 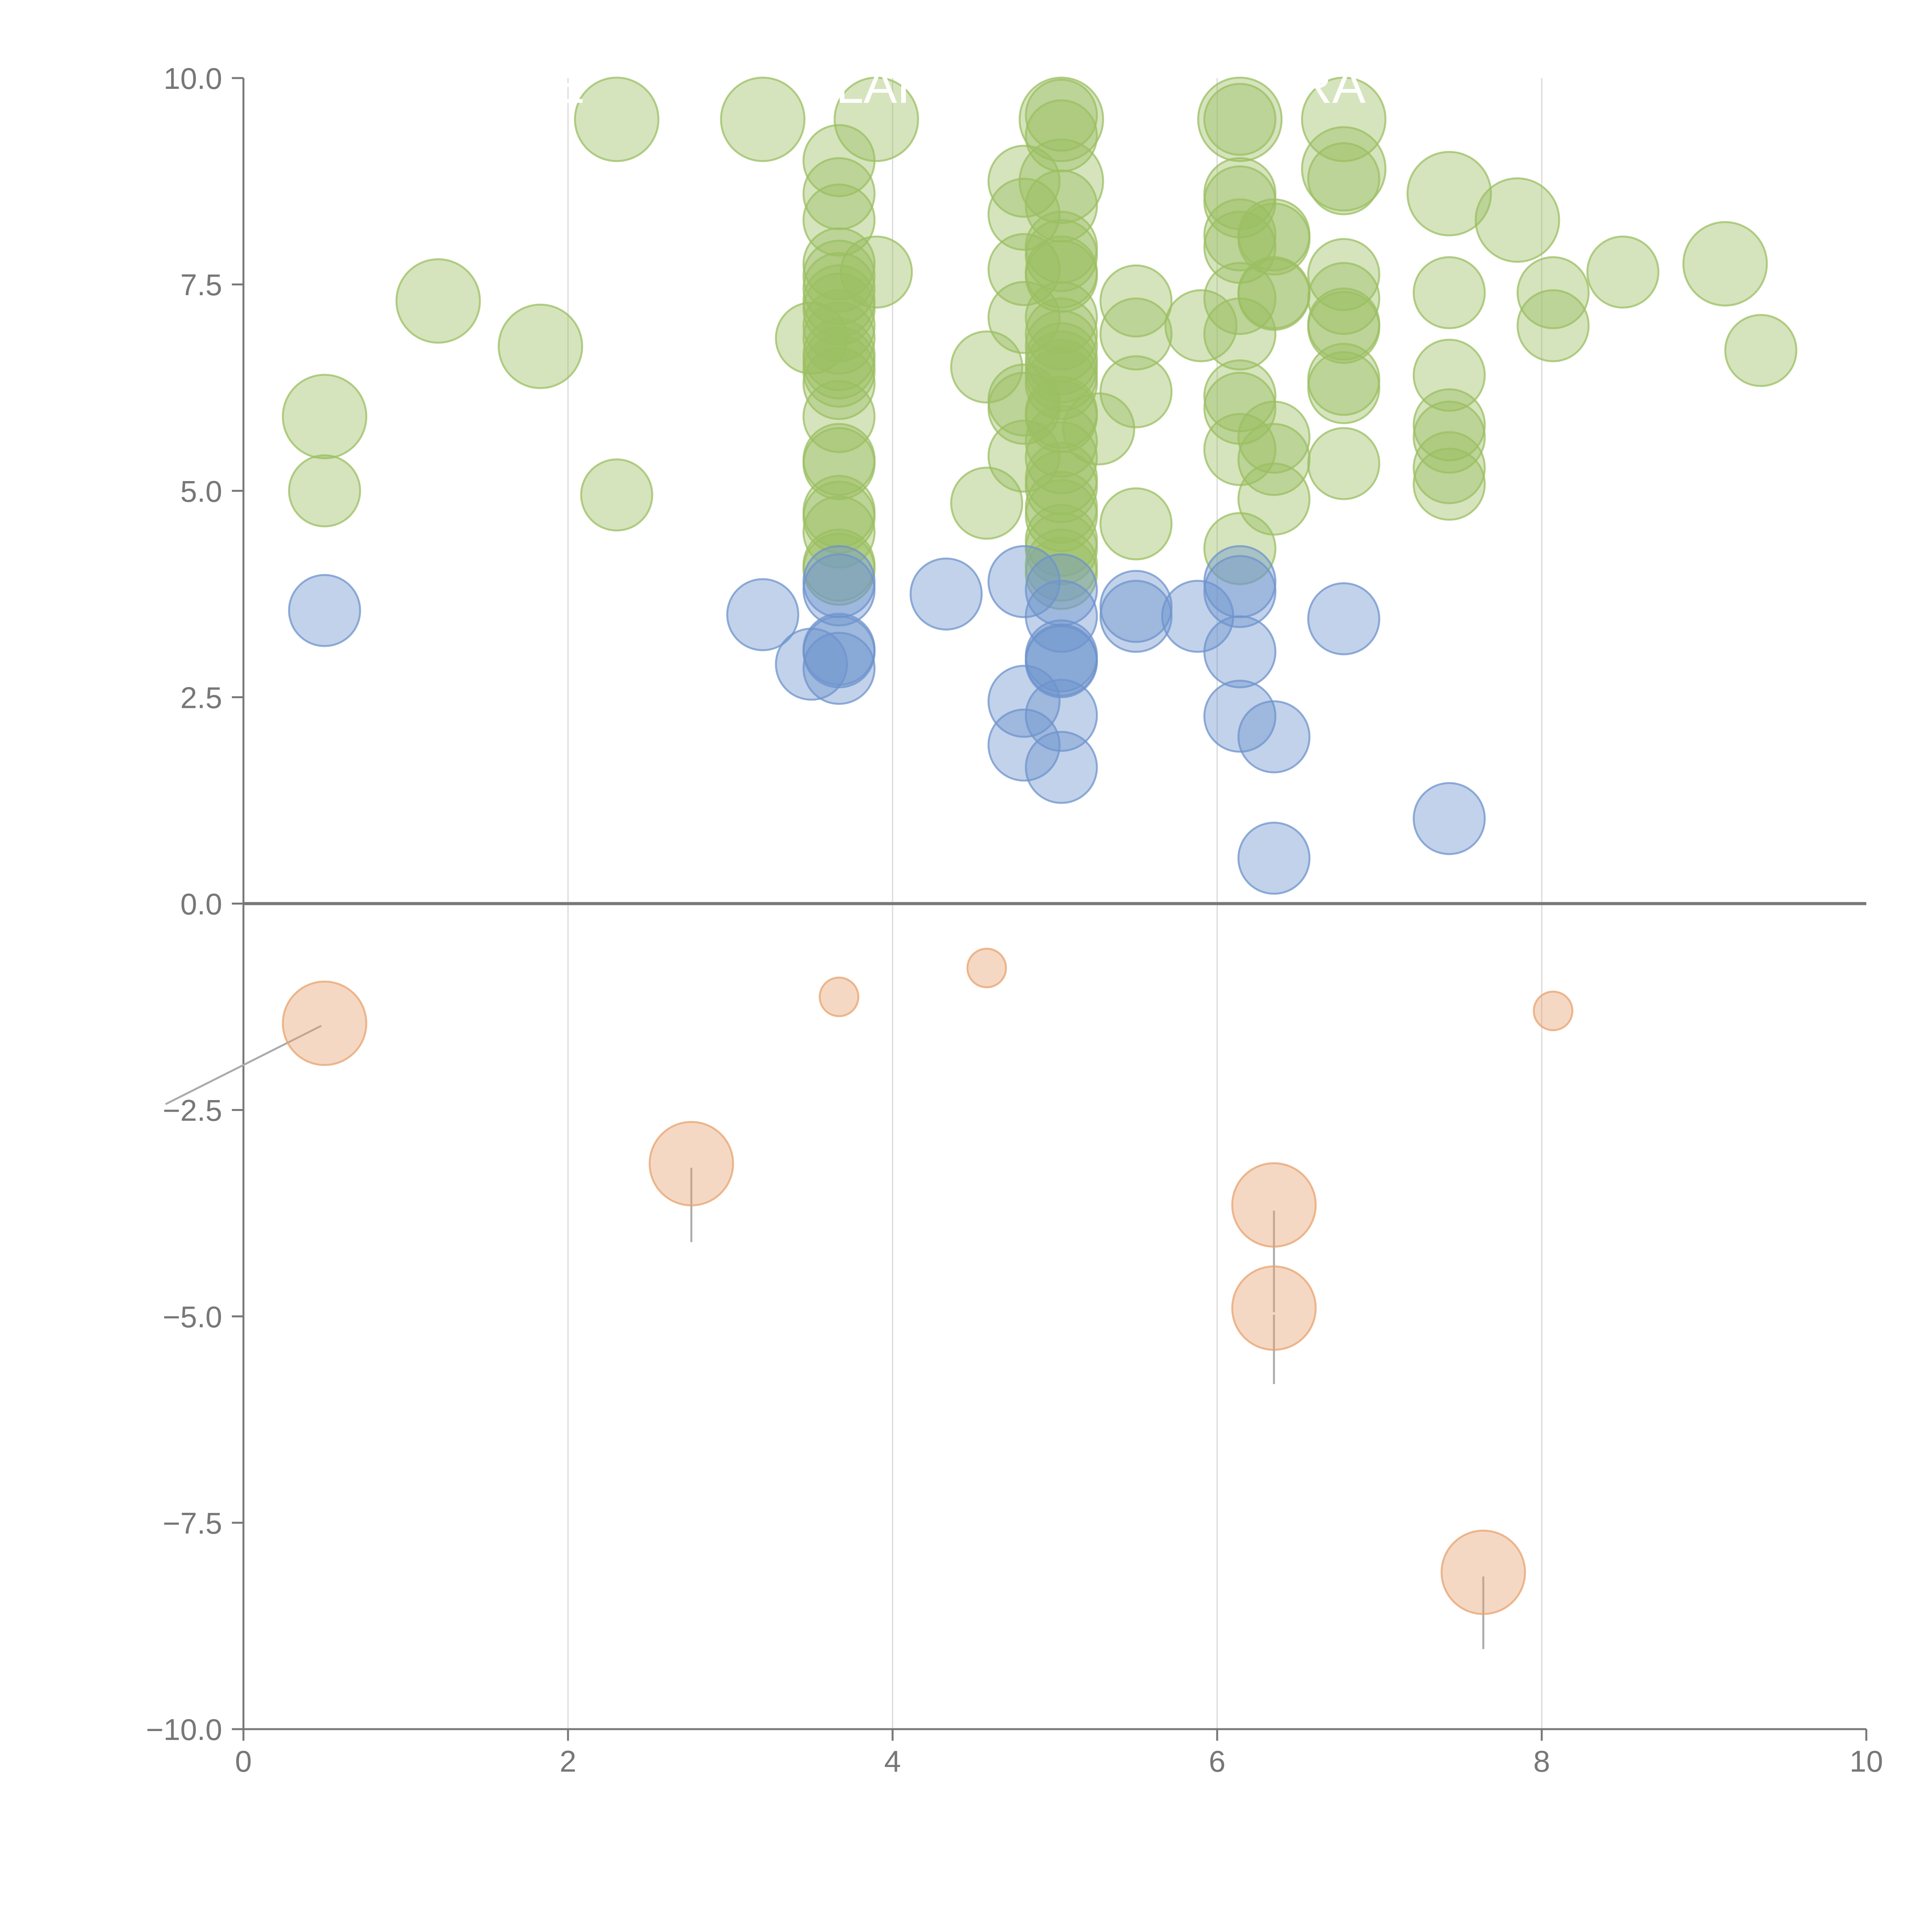 What do you see at coordinates (192, 1317) in the screenshot?
I see `y-tick-label: −5.0` at bounding box center [192, 1317].